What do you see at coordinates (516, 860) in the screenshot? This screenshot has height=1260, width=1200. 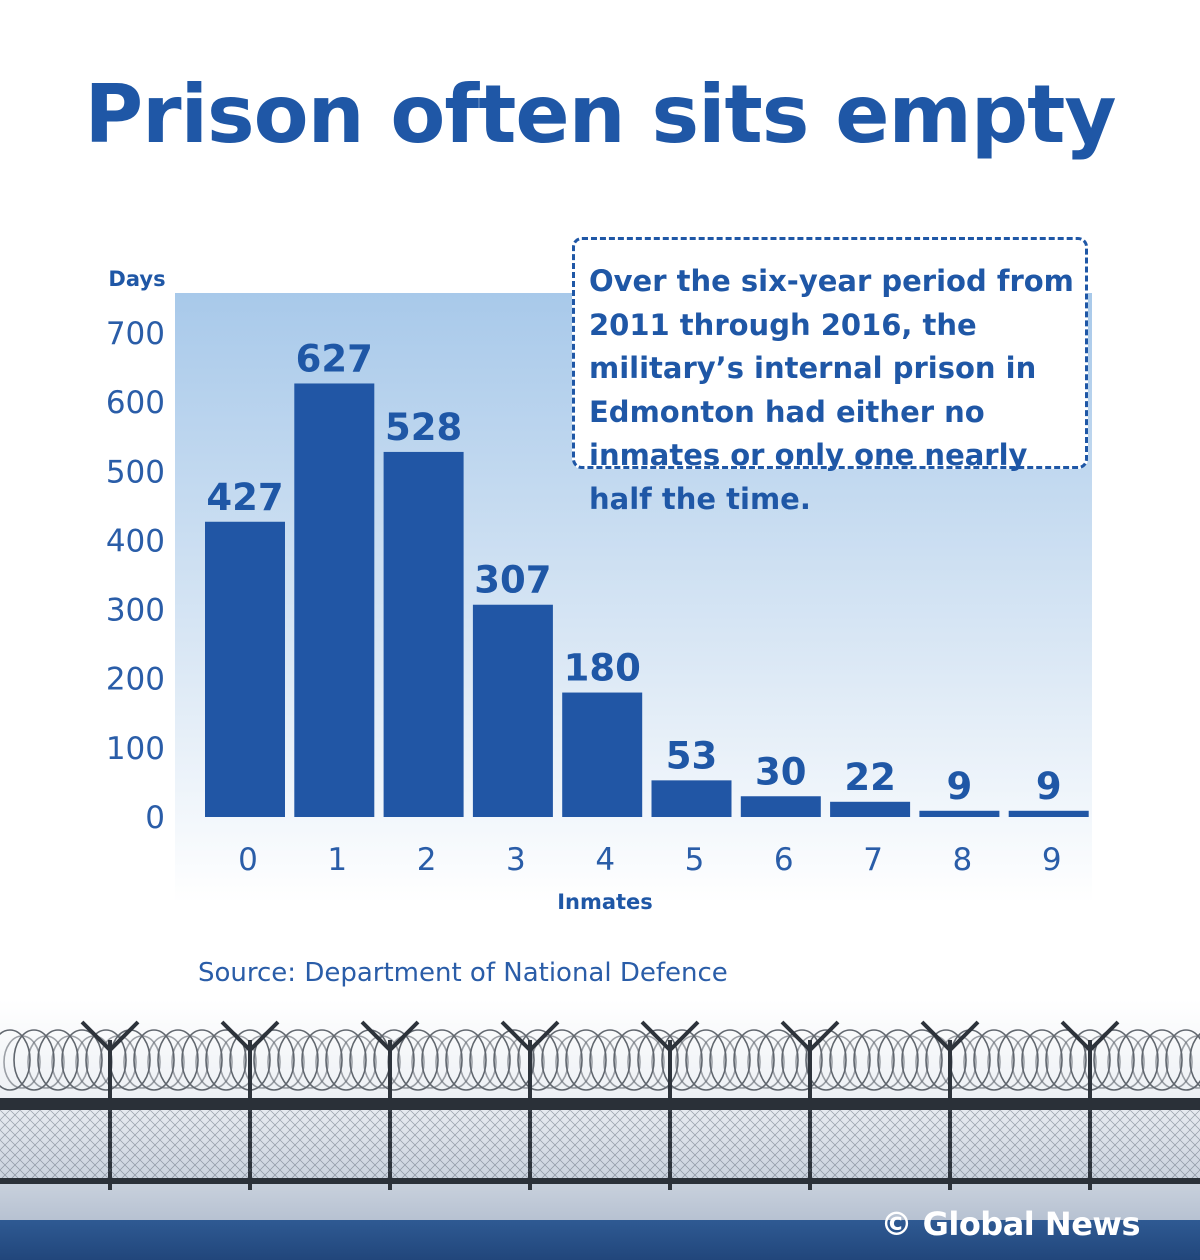 I see `x-tick-label: 3` at bounding box center [516, 860].